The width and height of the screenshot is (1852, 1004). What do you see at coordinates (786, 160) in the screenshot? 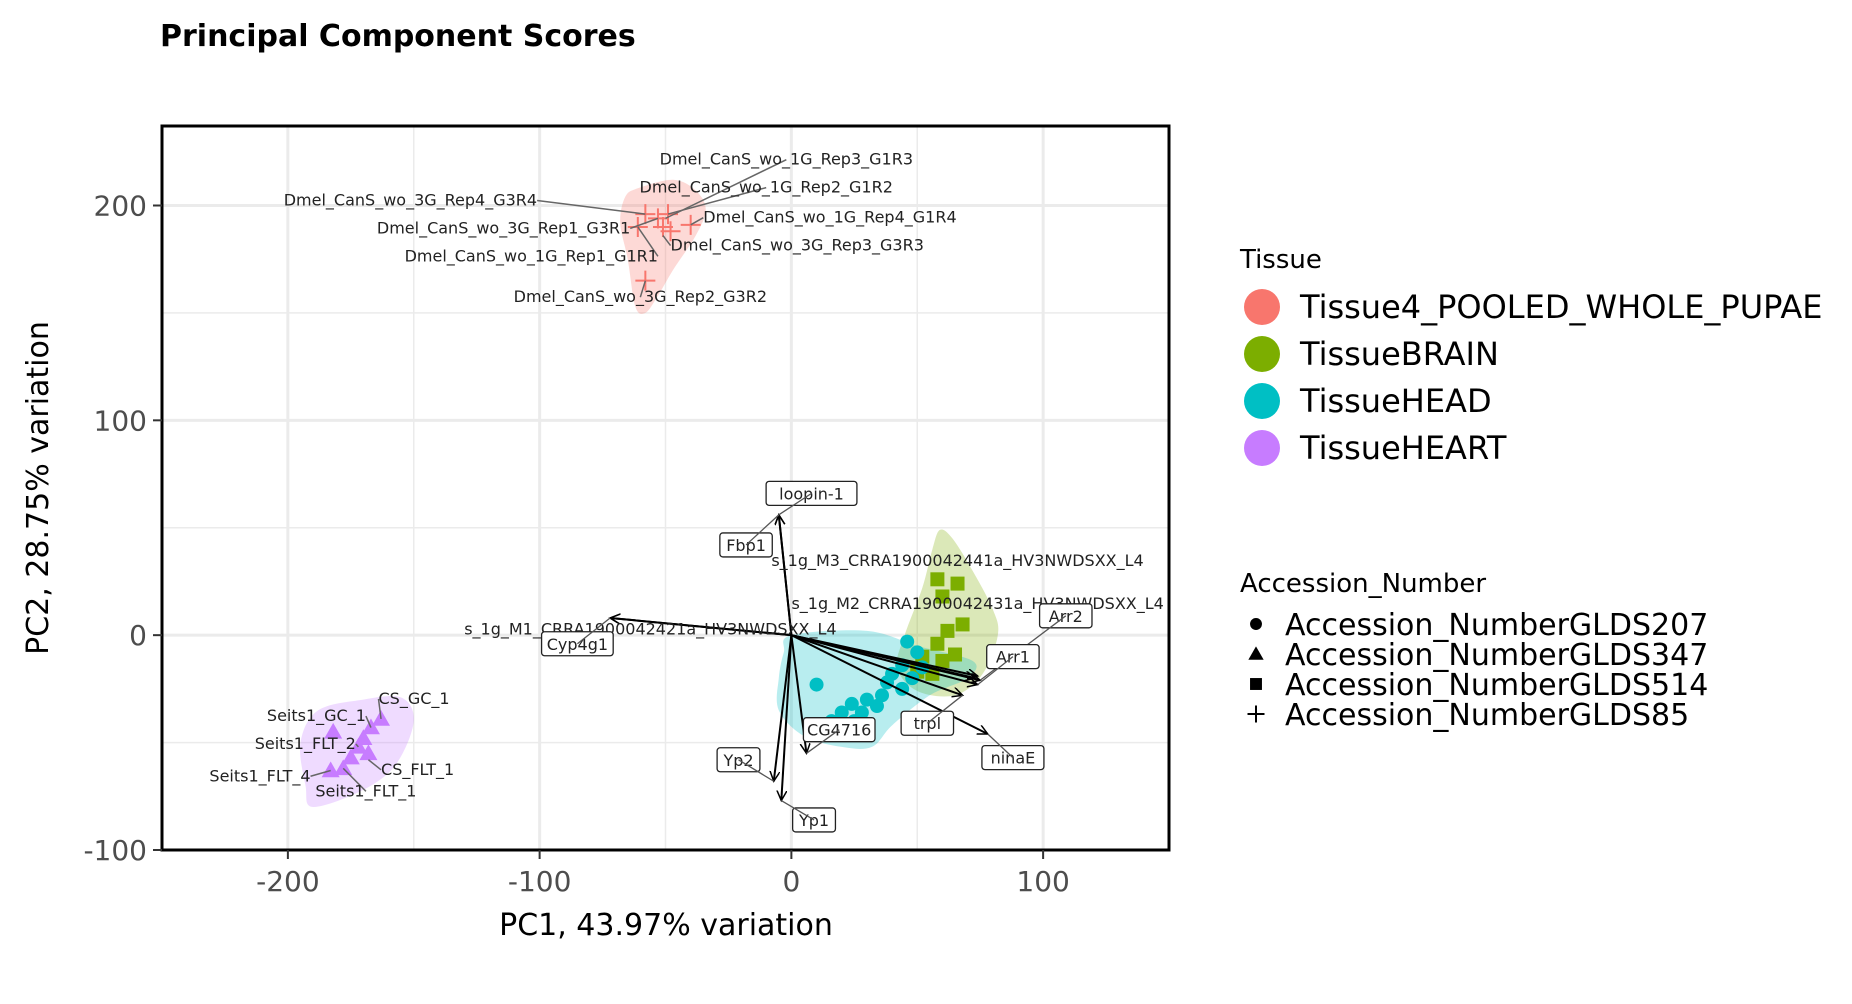
I see `point-label: Dmel_CanS_wo_1G_Rep3_G1R3` at bounding box center [786, 160].